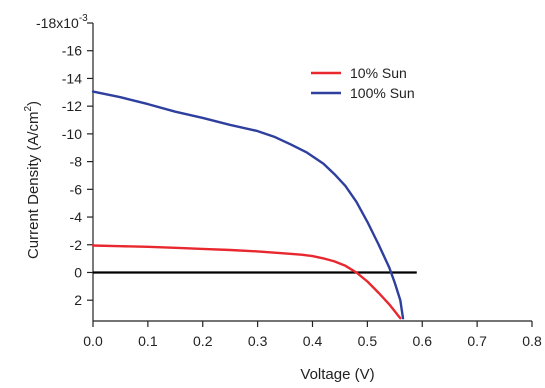 This screenshot has width=545, height=388. I want to click on x-tick-label: 0.3, so click(258, 341).